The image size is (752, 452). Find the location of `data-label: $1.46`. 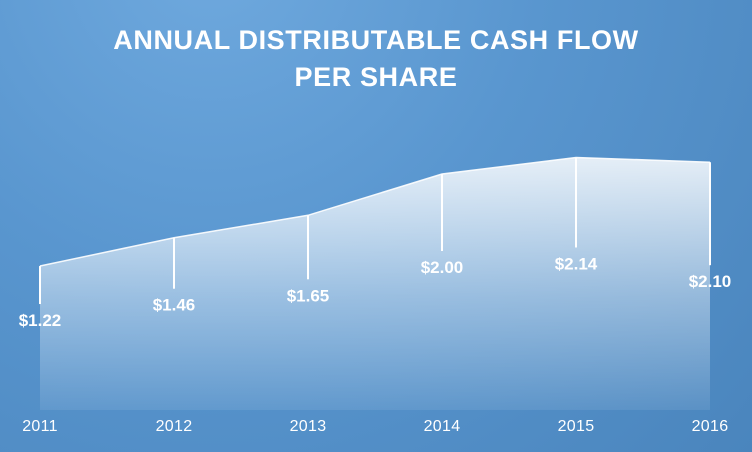

data-label: $1.46 is located at coordinates (174, 305).